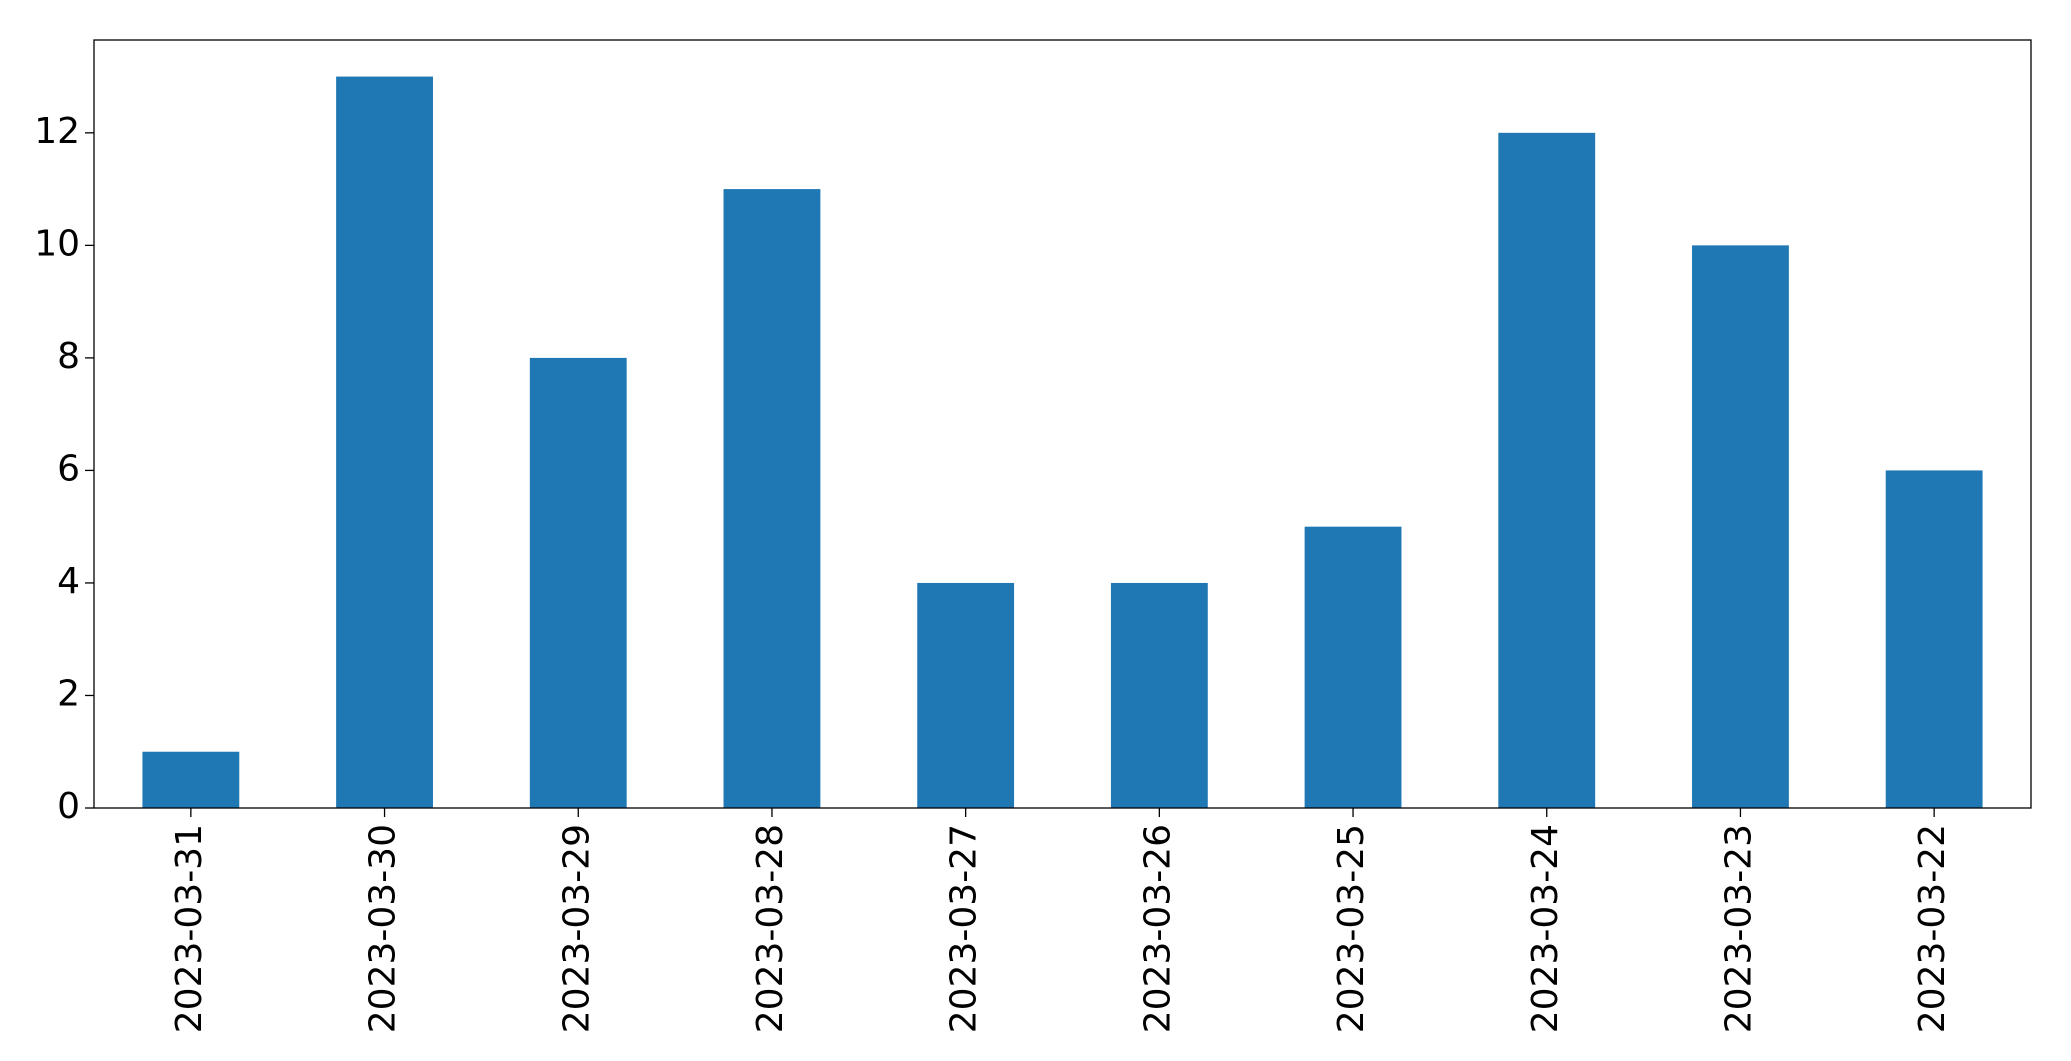 The height and width of the screenshot is (1061, 2071). What do you see at coordinates (964, 928) in the screenshot?
I see `x-tick-label: 2023-03-27` at bounding box center [964, 928].